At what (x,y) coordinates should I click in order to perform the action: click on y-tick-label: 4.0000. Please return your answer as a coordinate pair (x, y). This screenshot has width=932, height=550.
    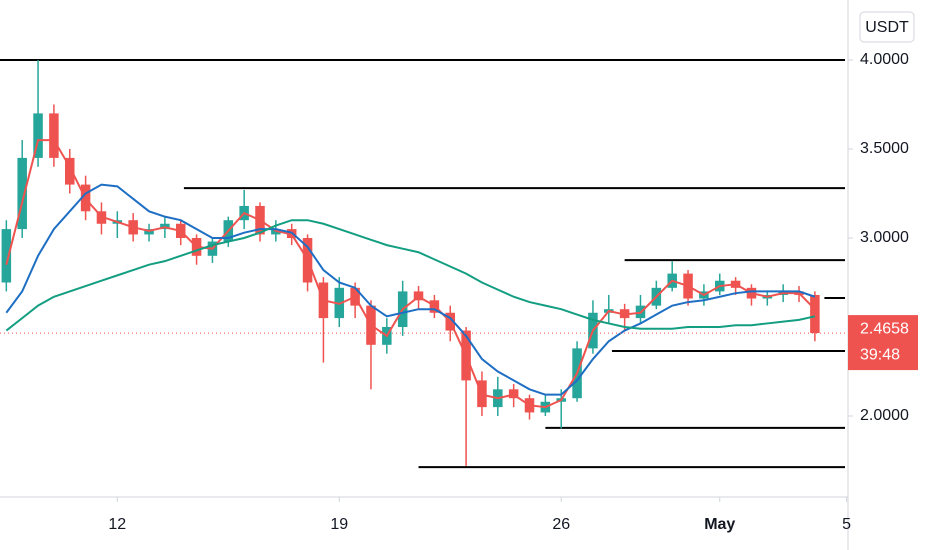
    Looking at the image, I should click on (884, 59).